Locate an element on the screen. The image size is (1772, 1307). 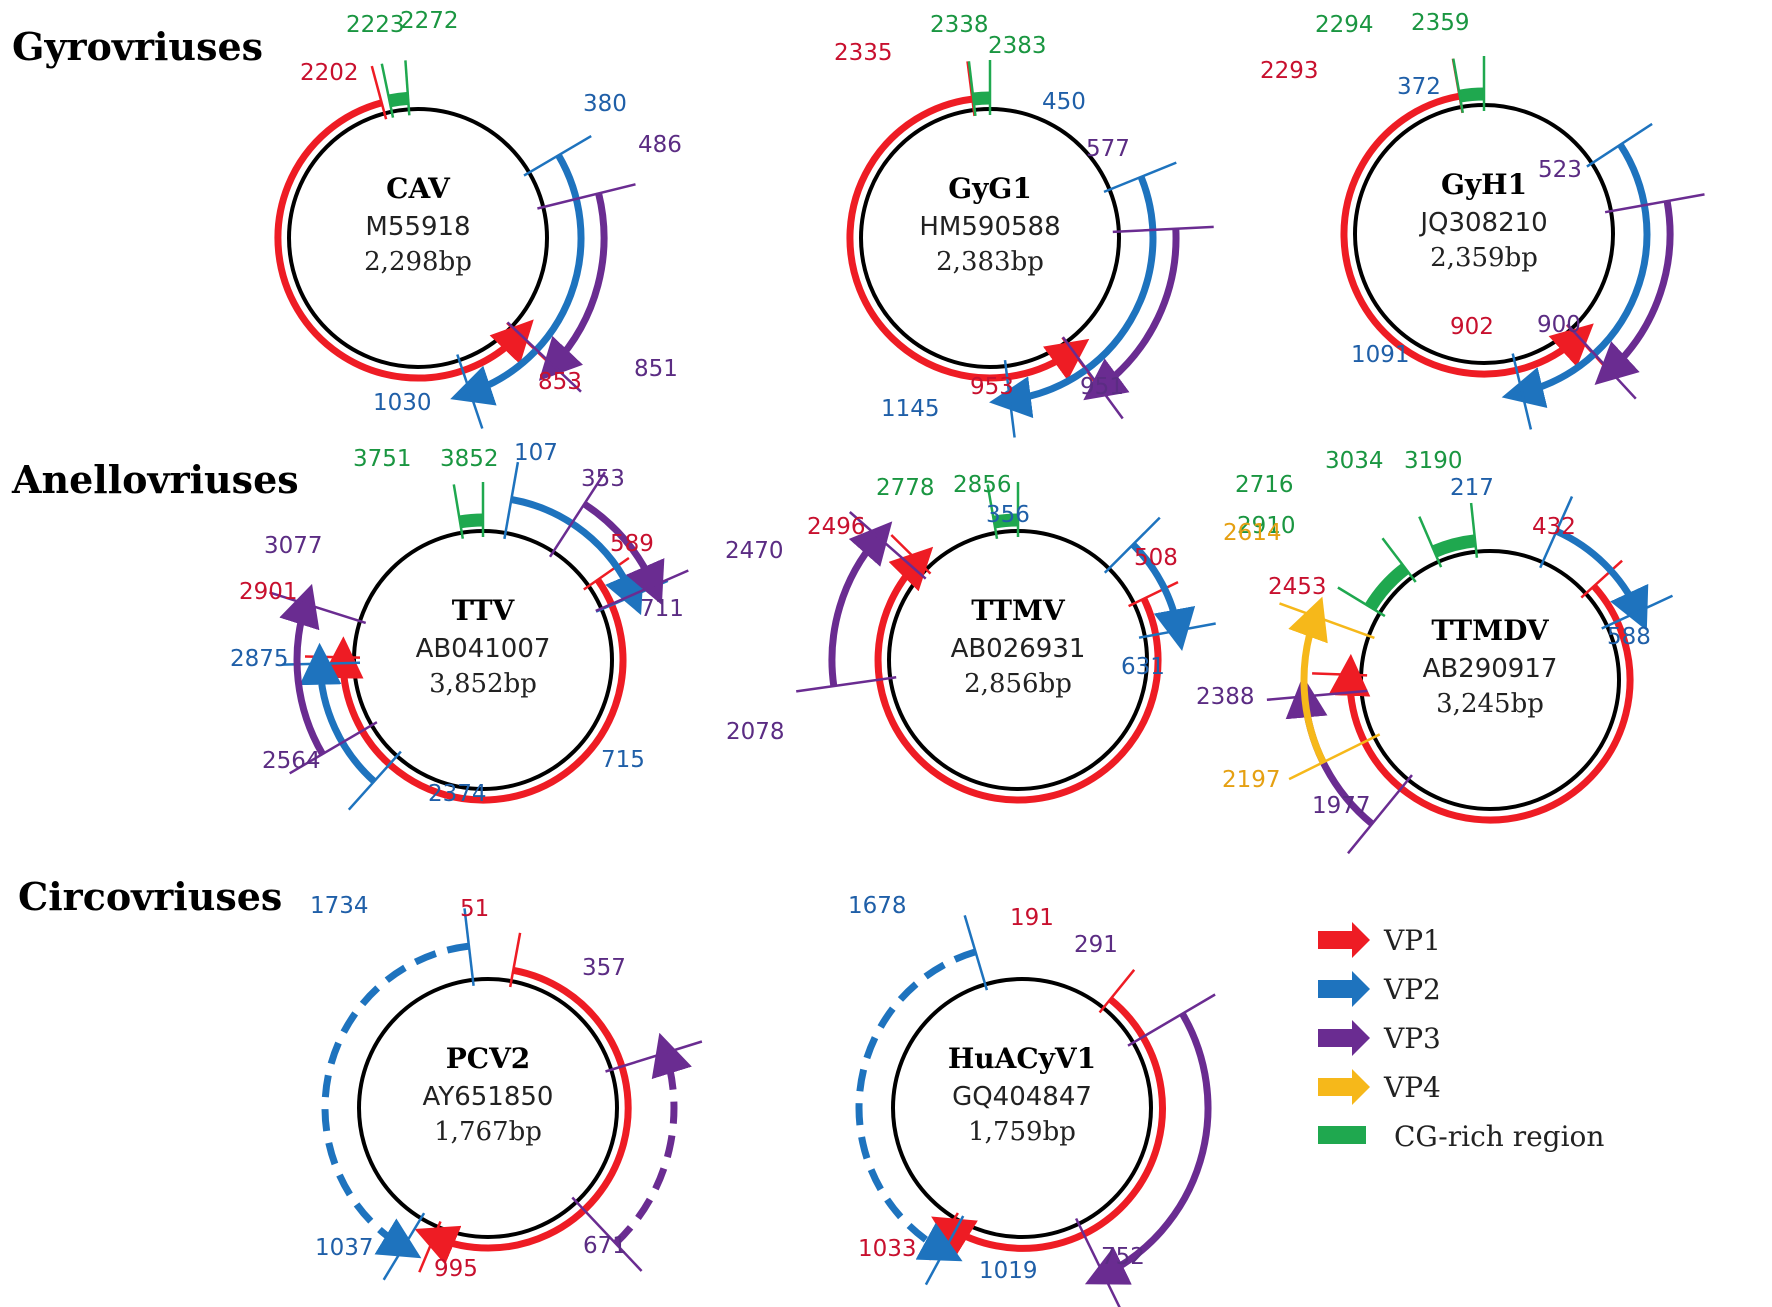
position-label: 217 is located at coordinates (1472, 488).